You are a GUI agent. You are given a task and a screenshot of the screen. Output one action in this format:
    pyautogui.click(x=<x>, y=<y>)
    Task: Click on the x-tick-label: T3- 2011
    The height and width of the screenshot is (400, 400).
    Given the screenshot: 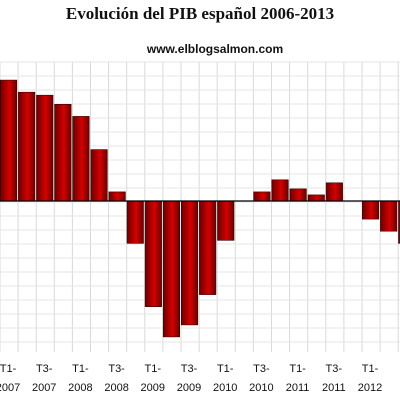 What is the action you would take?
    pyautogui.click(x=334, y=378)
    